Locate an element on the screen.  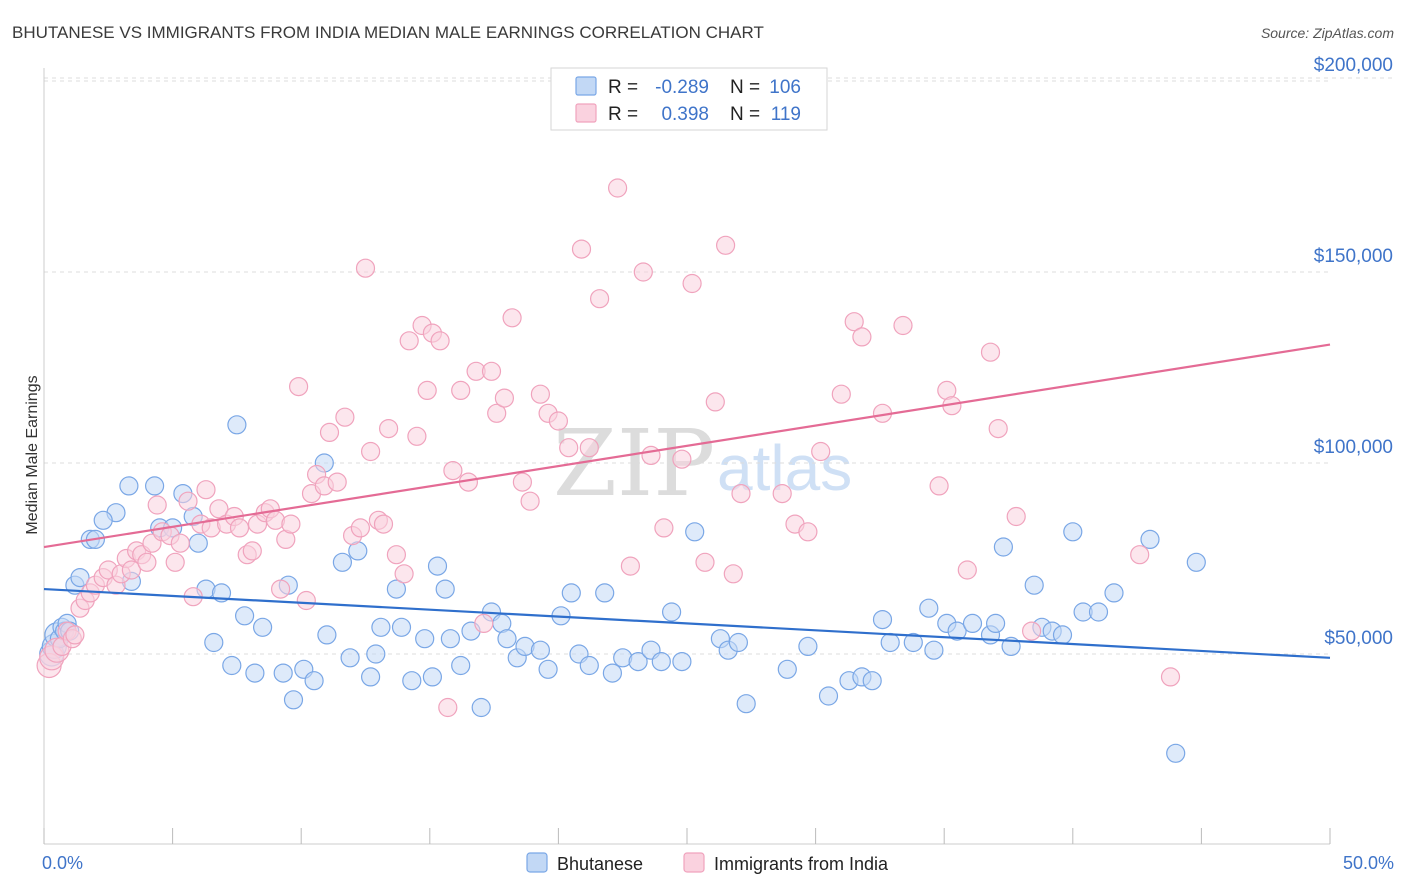
y-tick-label-2: $150,000 is located at coordinates (1353, 256).